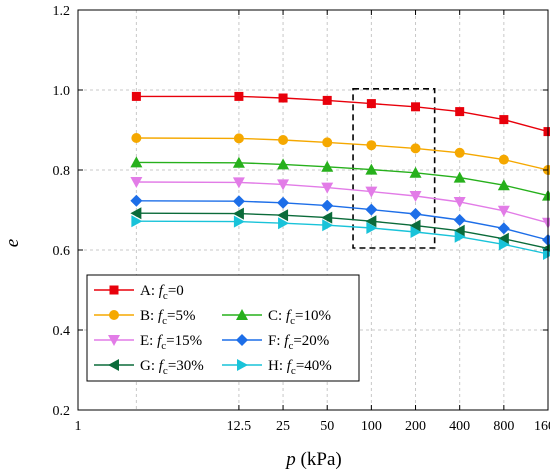 This screenshot has height=475, width=550. I want to click on y-tick-label: 1.2, so click(62, 11).